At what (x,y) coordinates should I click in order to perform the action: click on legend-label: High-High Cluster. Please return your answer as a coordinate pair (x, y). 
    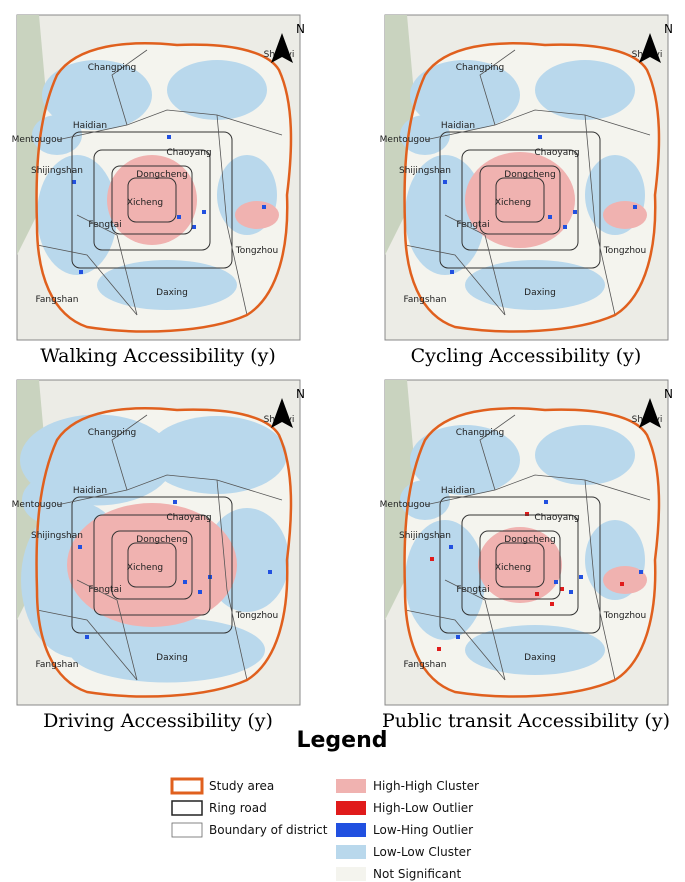
    Looking at the image, I should click on (426, 786).